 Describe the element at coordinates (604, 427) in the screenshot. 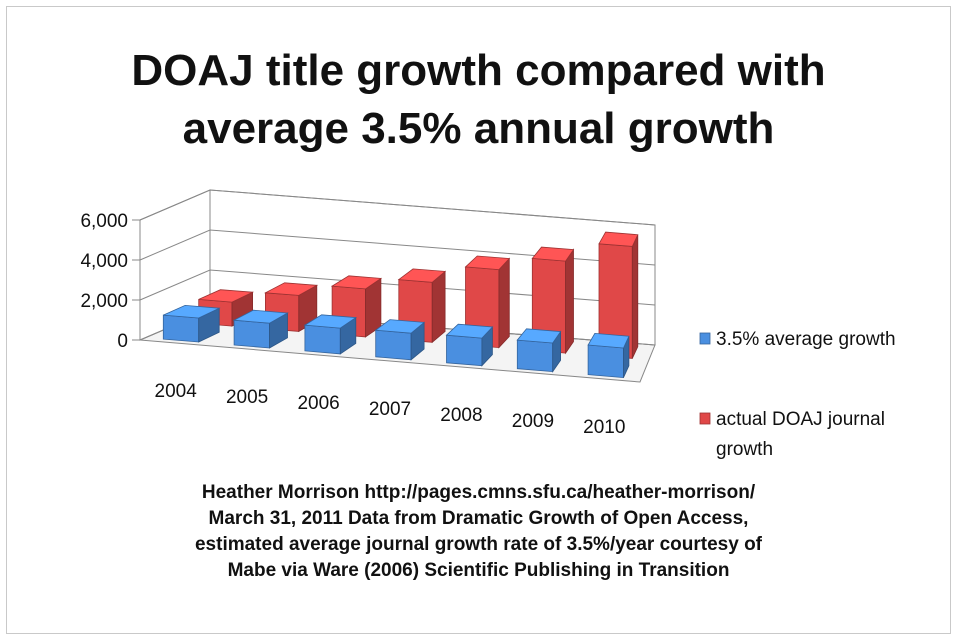

I see `x-category-label: 2010` at that location.